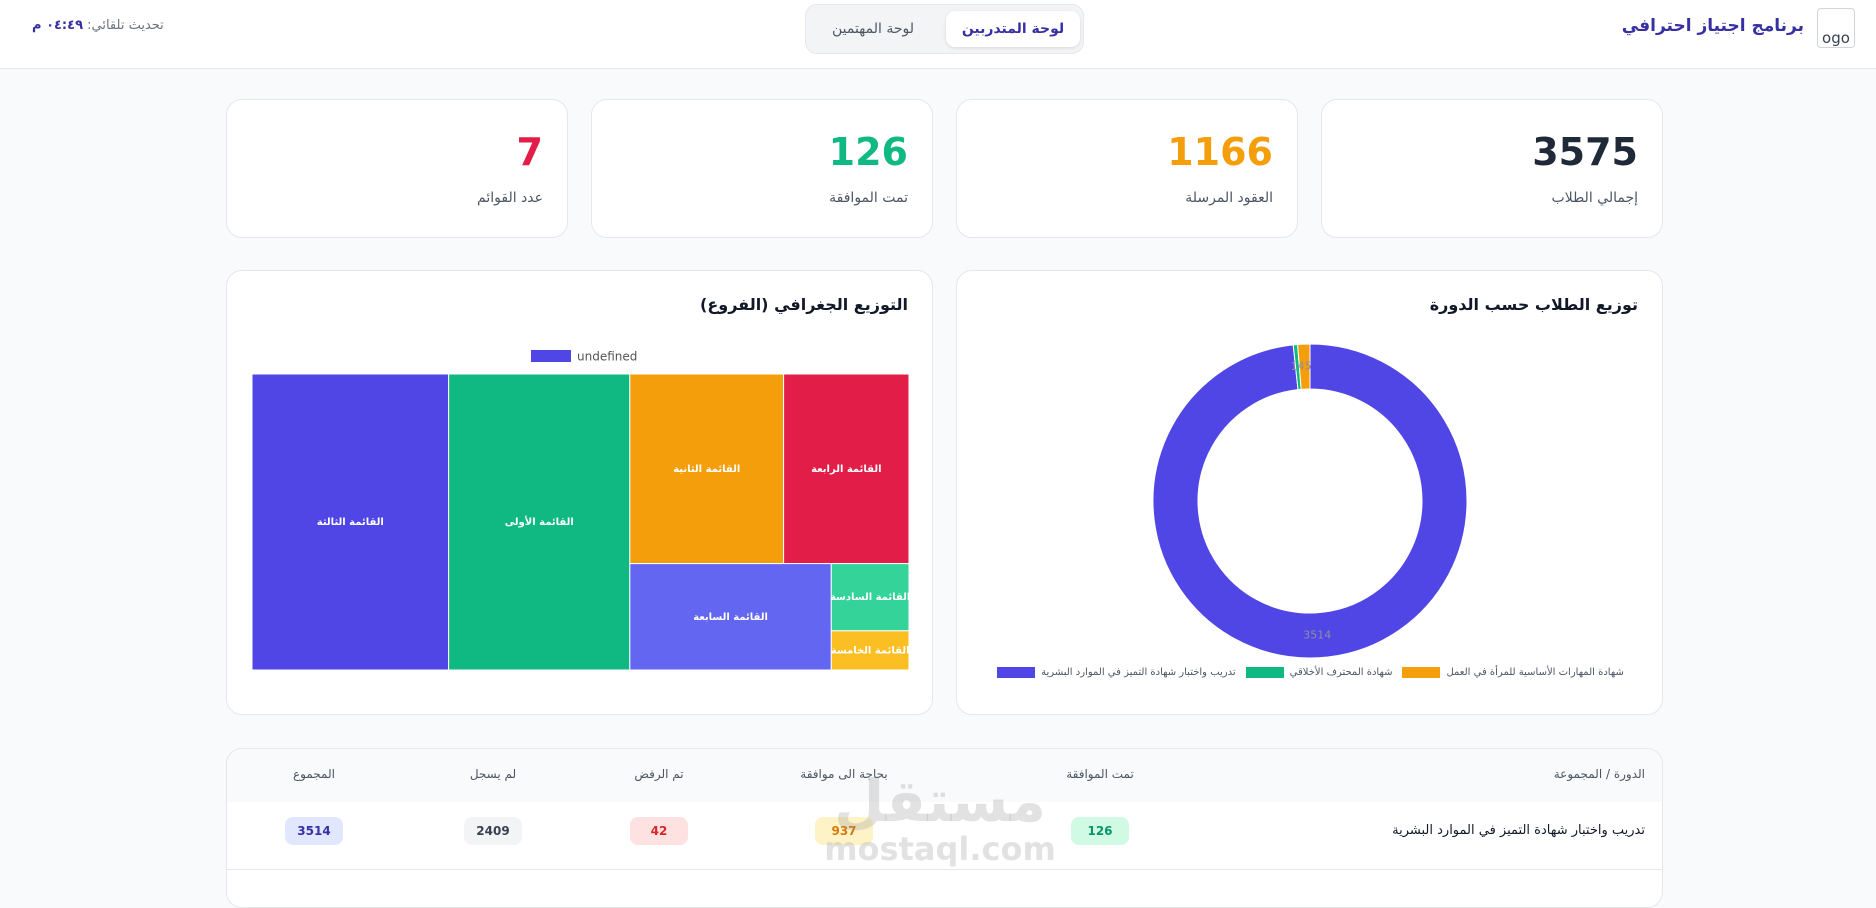  What do you see at coordinates (872, 29) in the screenshot?
I see `tab-interested: لوحة المهتمين` at bounding box center [872, 29].